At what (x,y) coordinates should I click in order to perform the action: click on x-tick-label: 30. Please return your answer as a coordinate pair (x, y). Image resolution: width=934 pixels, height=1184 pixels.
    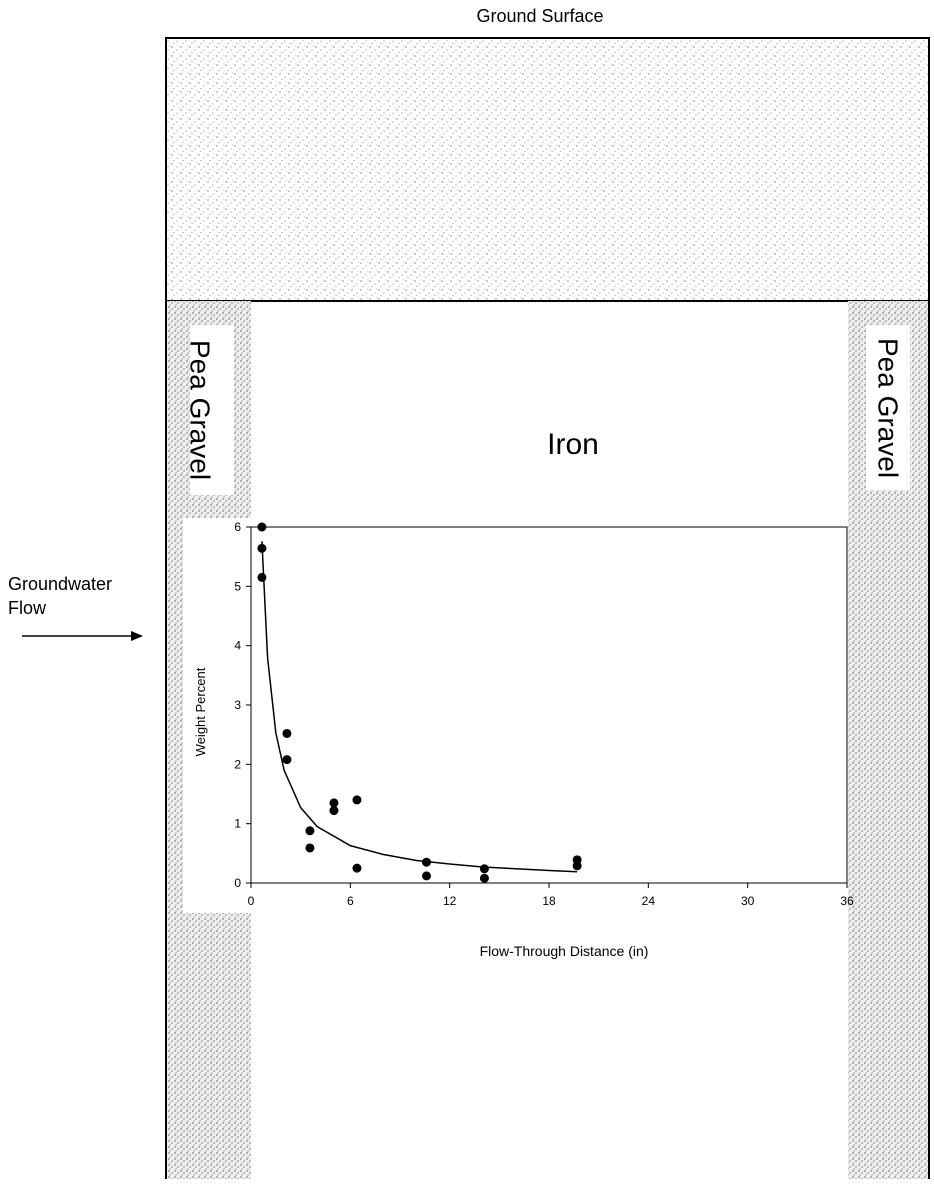
    Looking at the image, I should click on (748, 901).